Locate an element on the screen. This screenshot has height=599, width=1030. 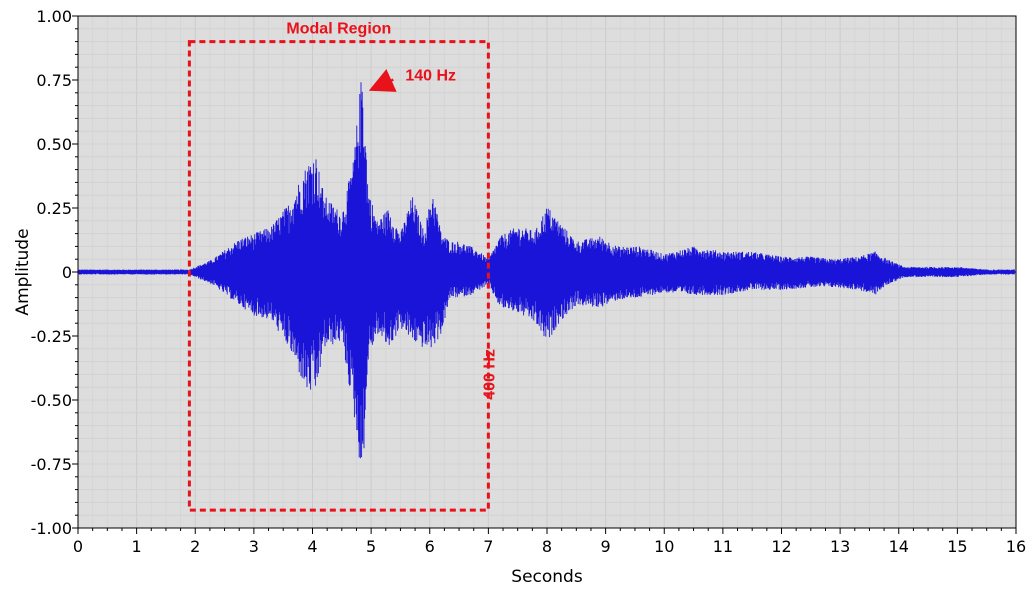
y-tick-label: -0.25 is located at coordinates (51, 336).